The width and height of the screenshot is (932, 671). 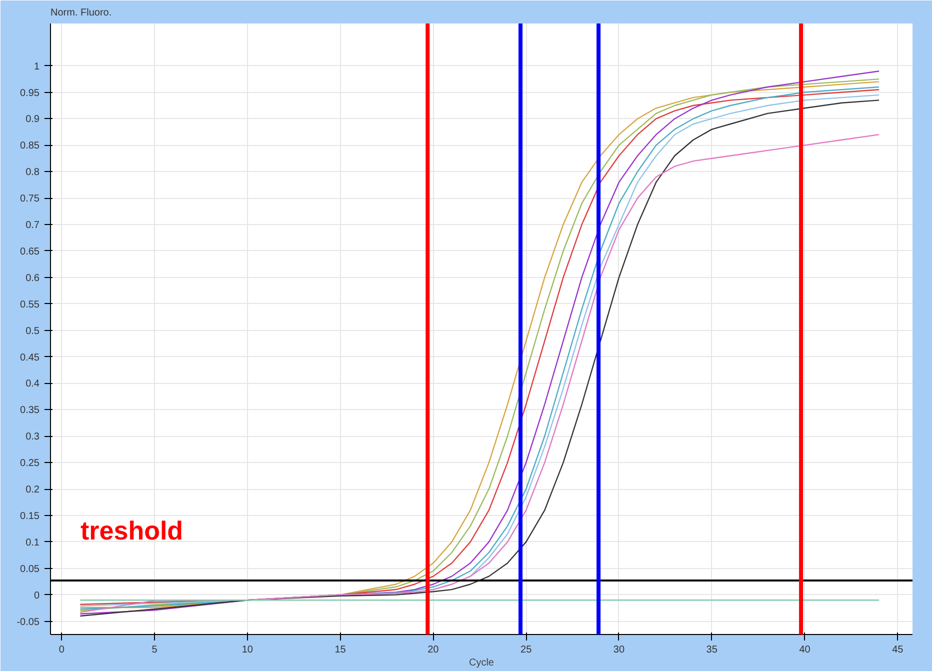 I want to click on x-tick-label: 5, so click(x=155, y=650).